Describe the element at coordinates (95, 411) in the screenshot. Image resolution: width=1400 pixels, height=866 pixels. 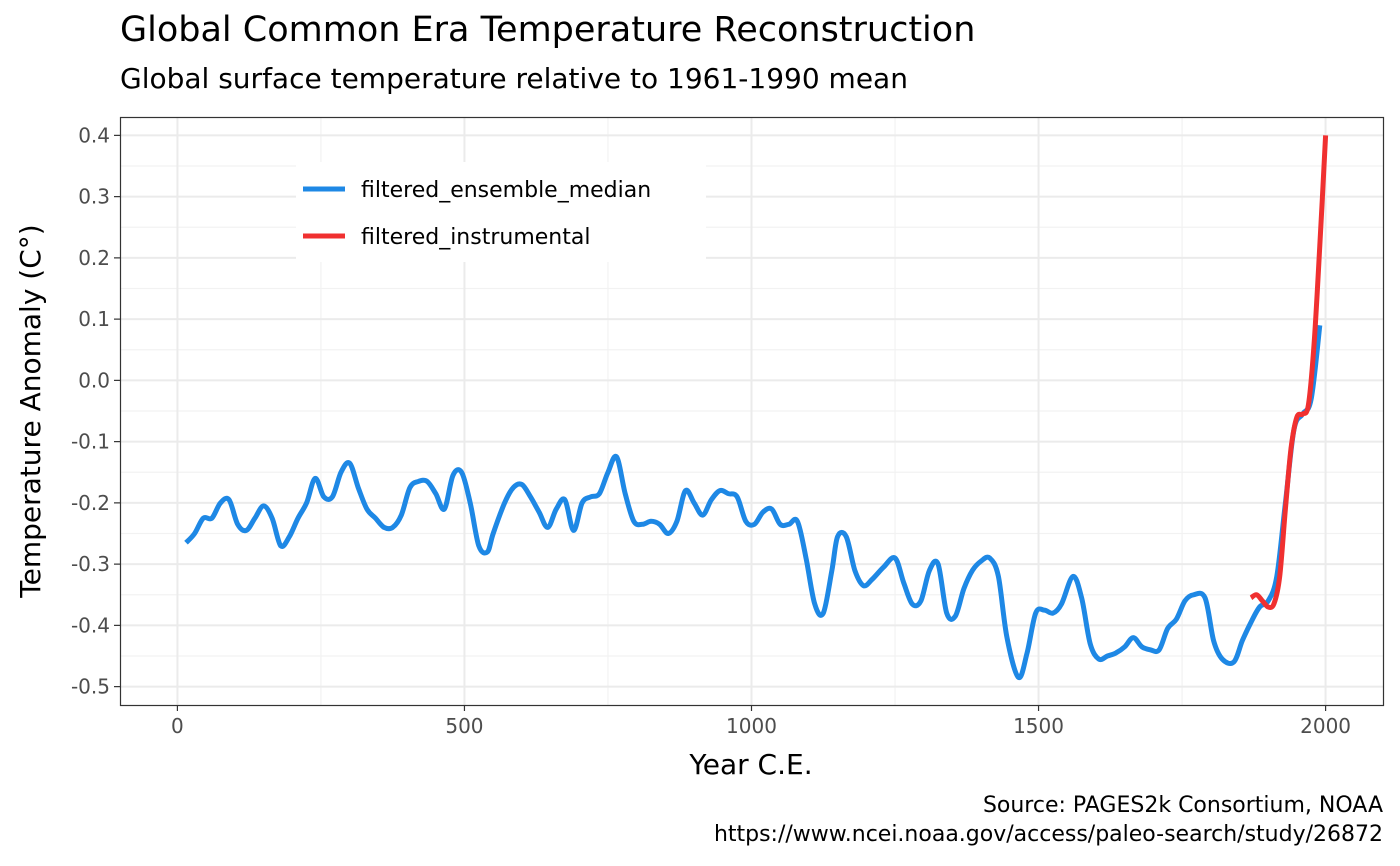
I see `y-axis-ticks: 0.4 0.3 0.2 0.1 0.0 -0.1 -0.2 -0.3 -0.4 -0.5` at that location.